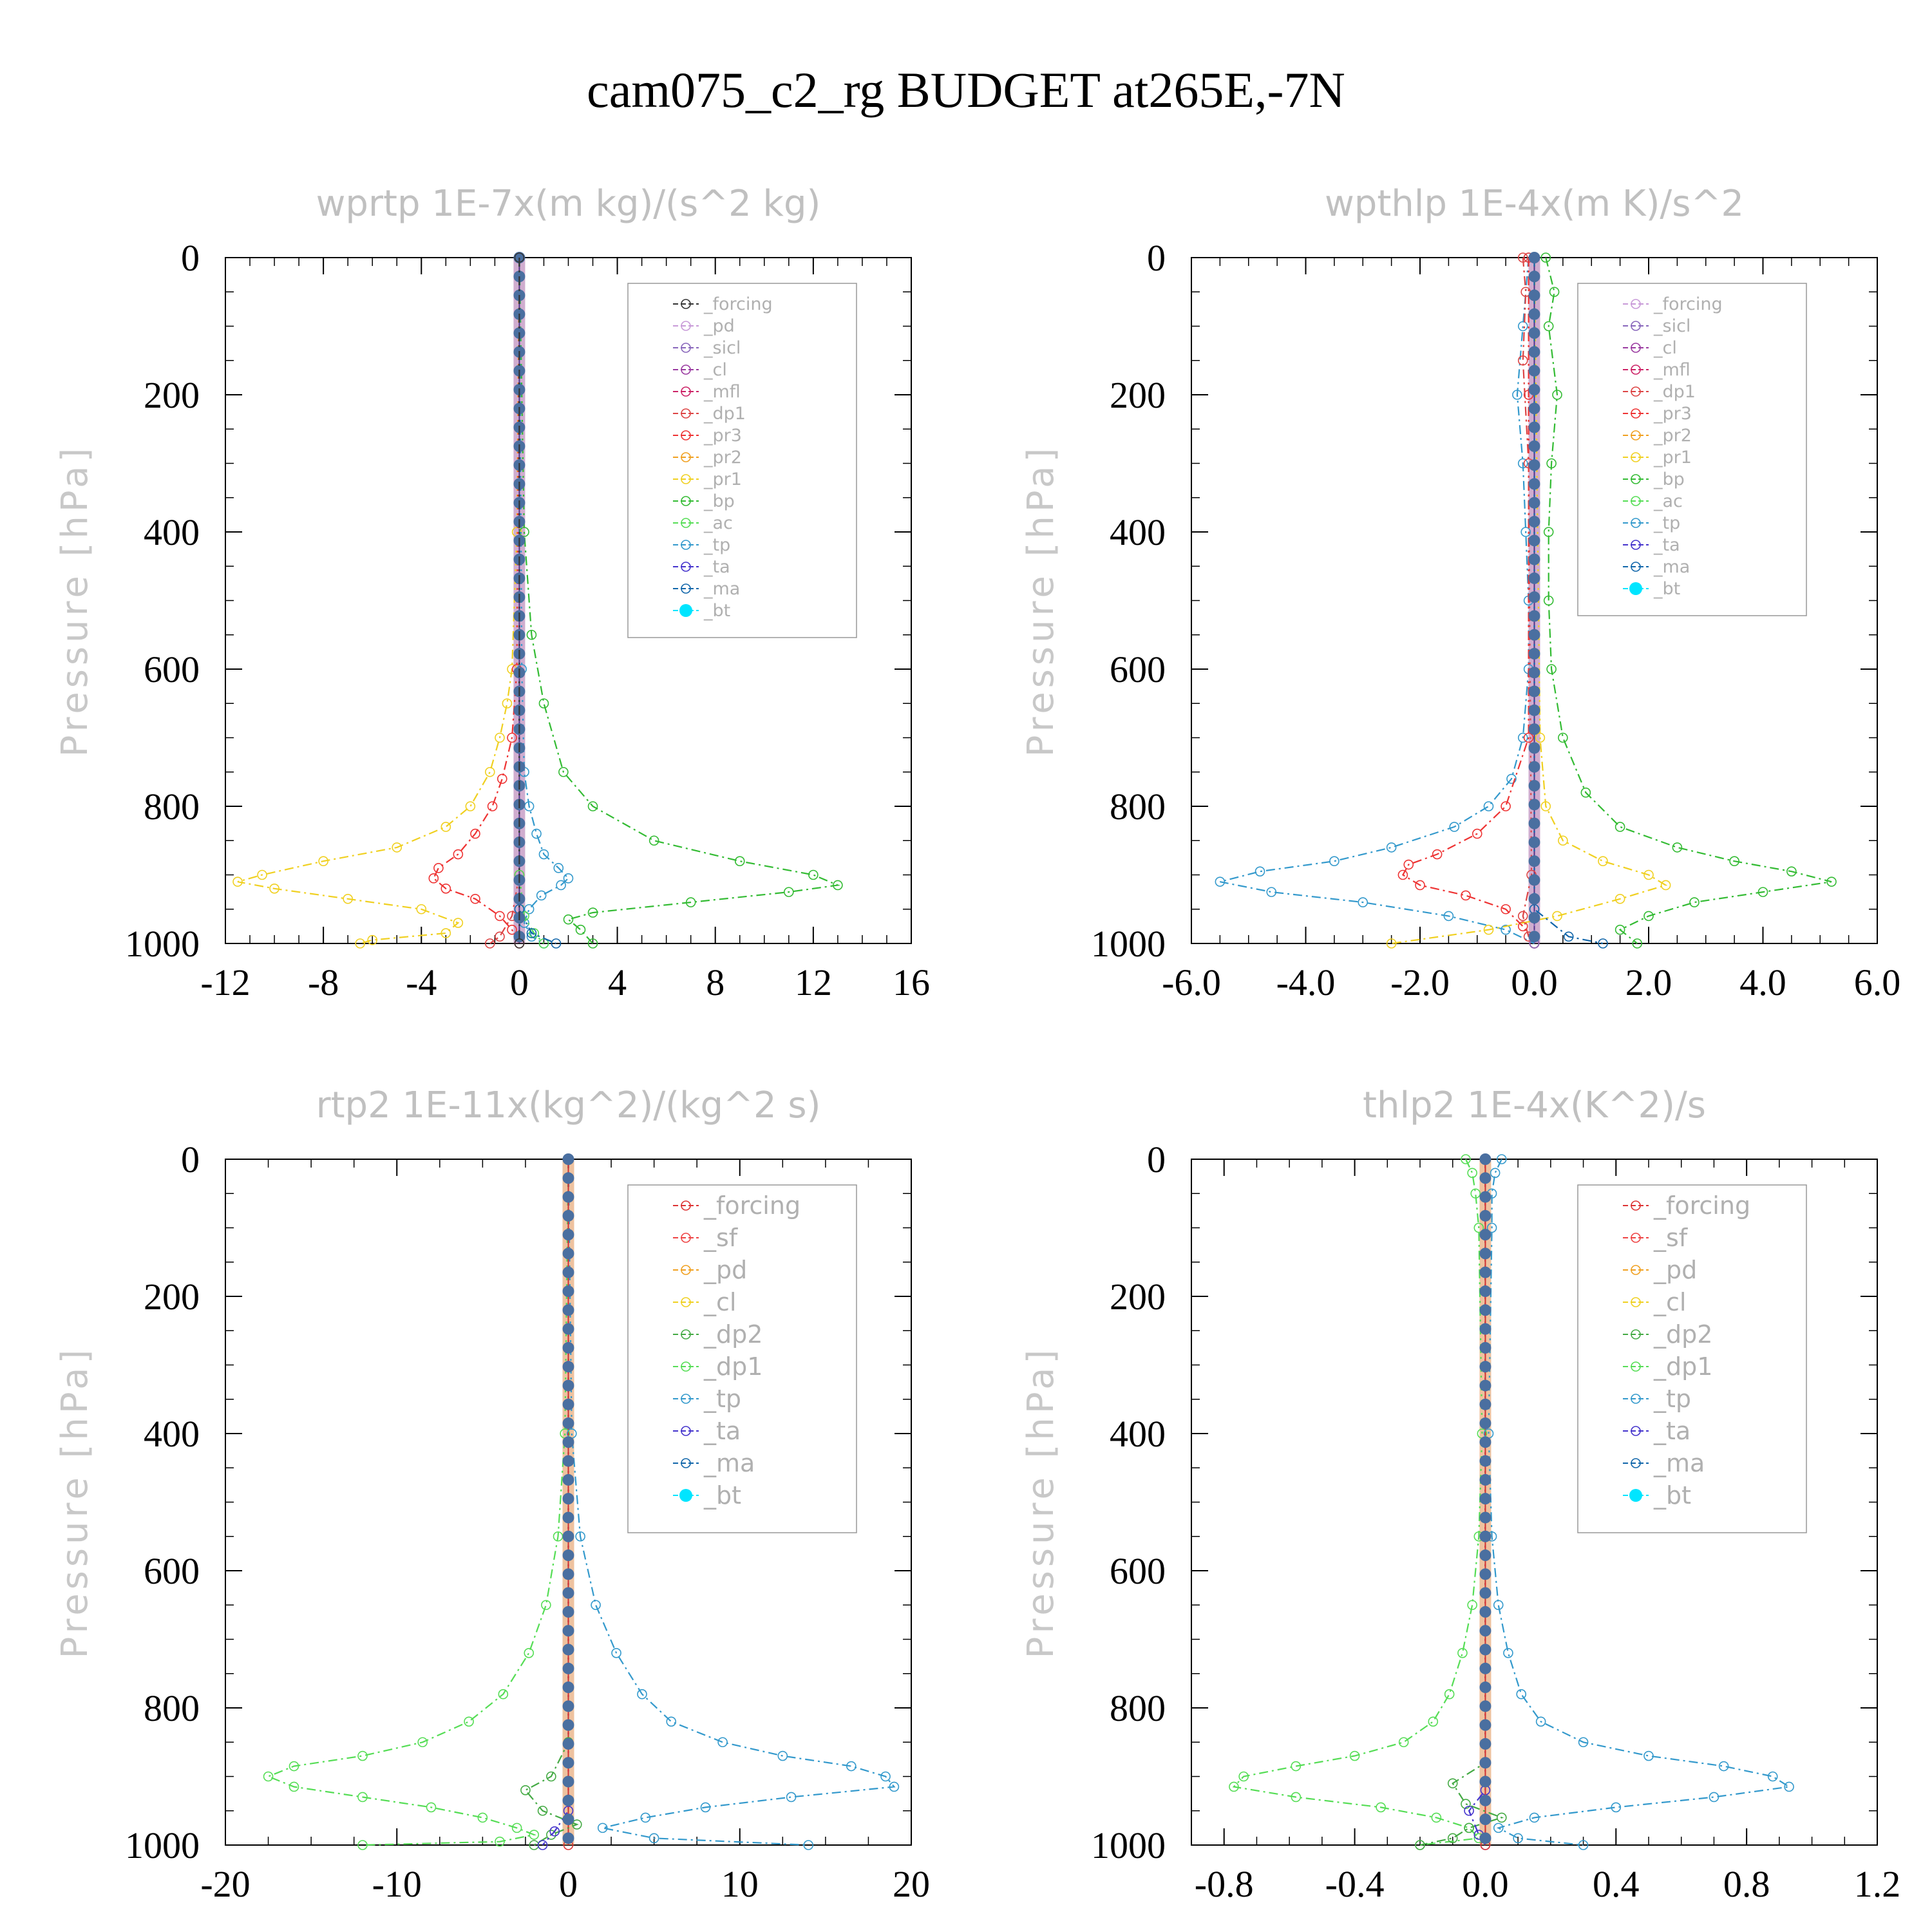 This screenshot has width=1932, height=1932. I want to click on legend-box, so click(1692, 449).